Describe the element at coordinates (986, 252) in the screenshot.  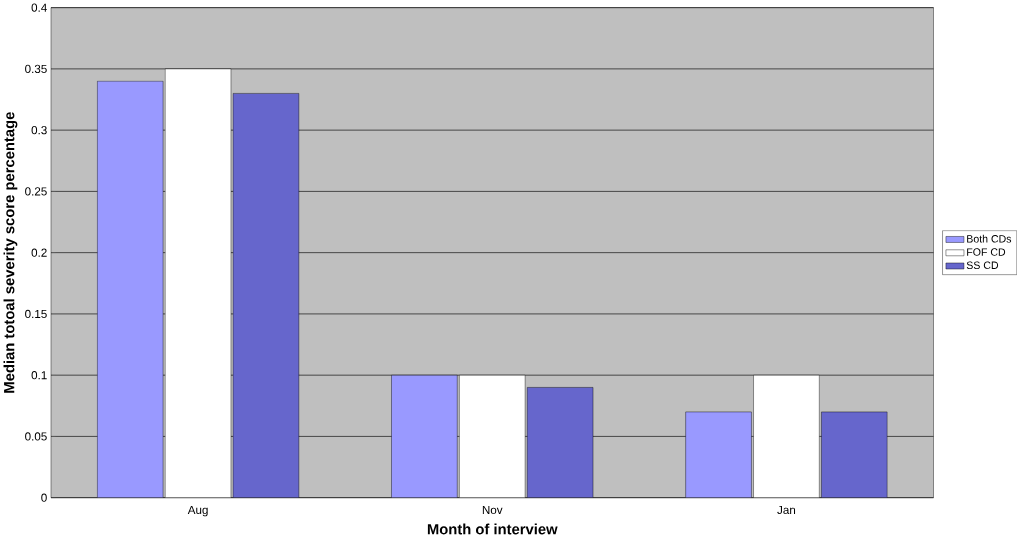
I see `legend-label: FOF CD` at that location.